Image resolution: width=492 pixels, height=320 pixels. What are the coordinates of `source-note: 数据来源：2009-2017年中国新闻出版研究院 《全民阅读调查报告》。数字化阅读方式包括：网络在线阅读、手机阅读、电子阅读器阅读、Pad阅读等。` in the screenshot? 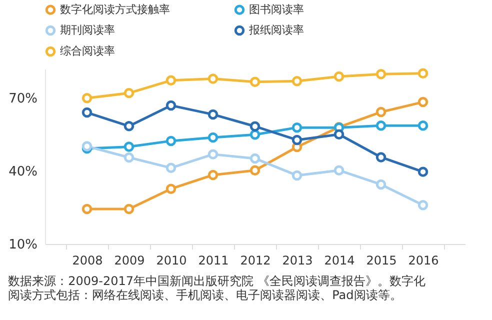 It's located at (217, 288).